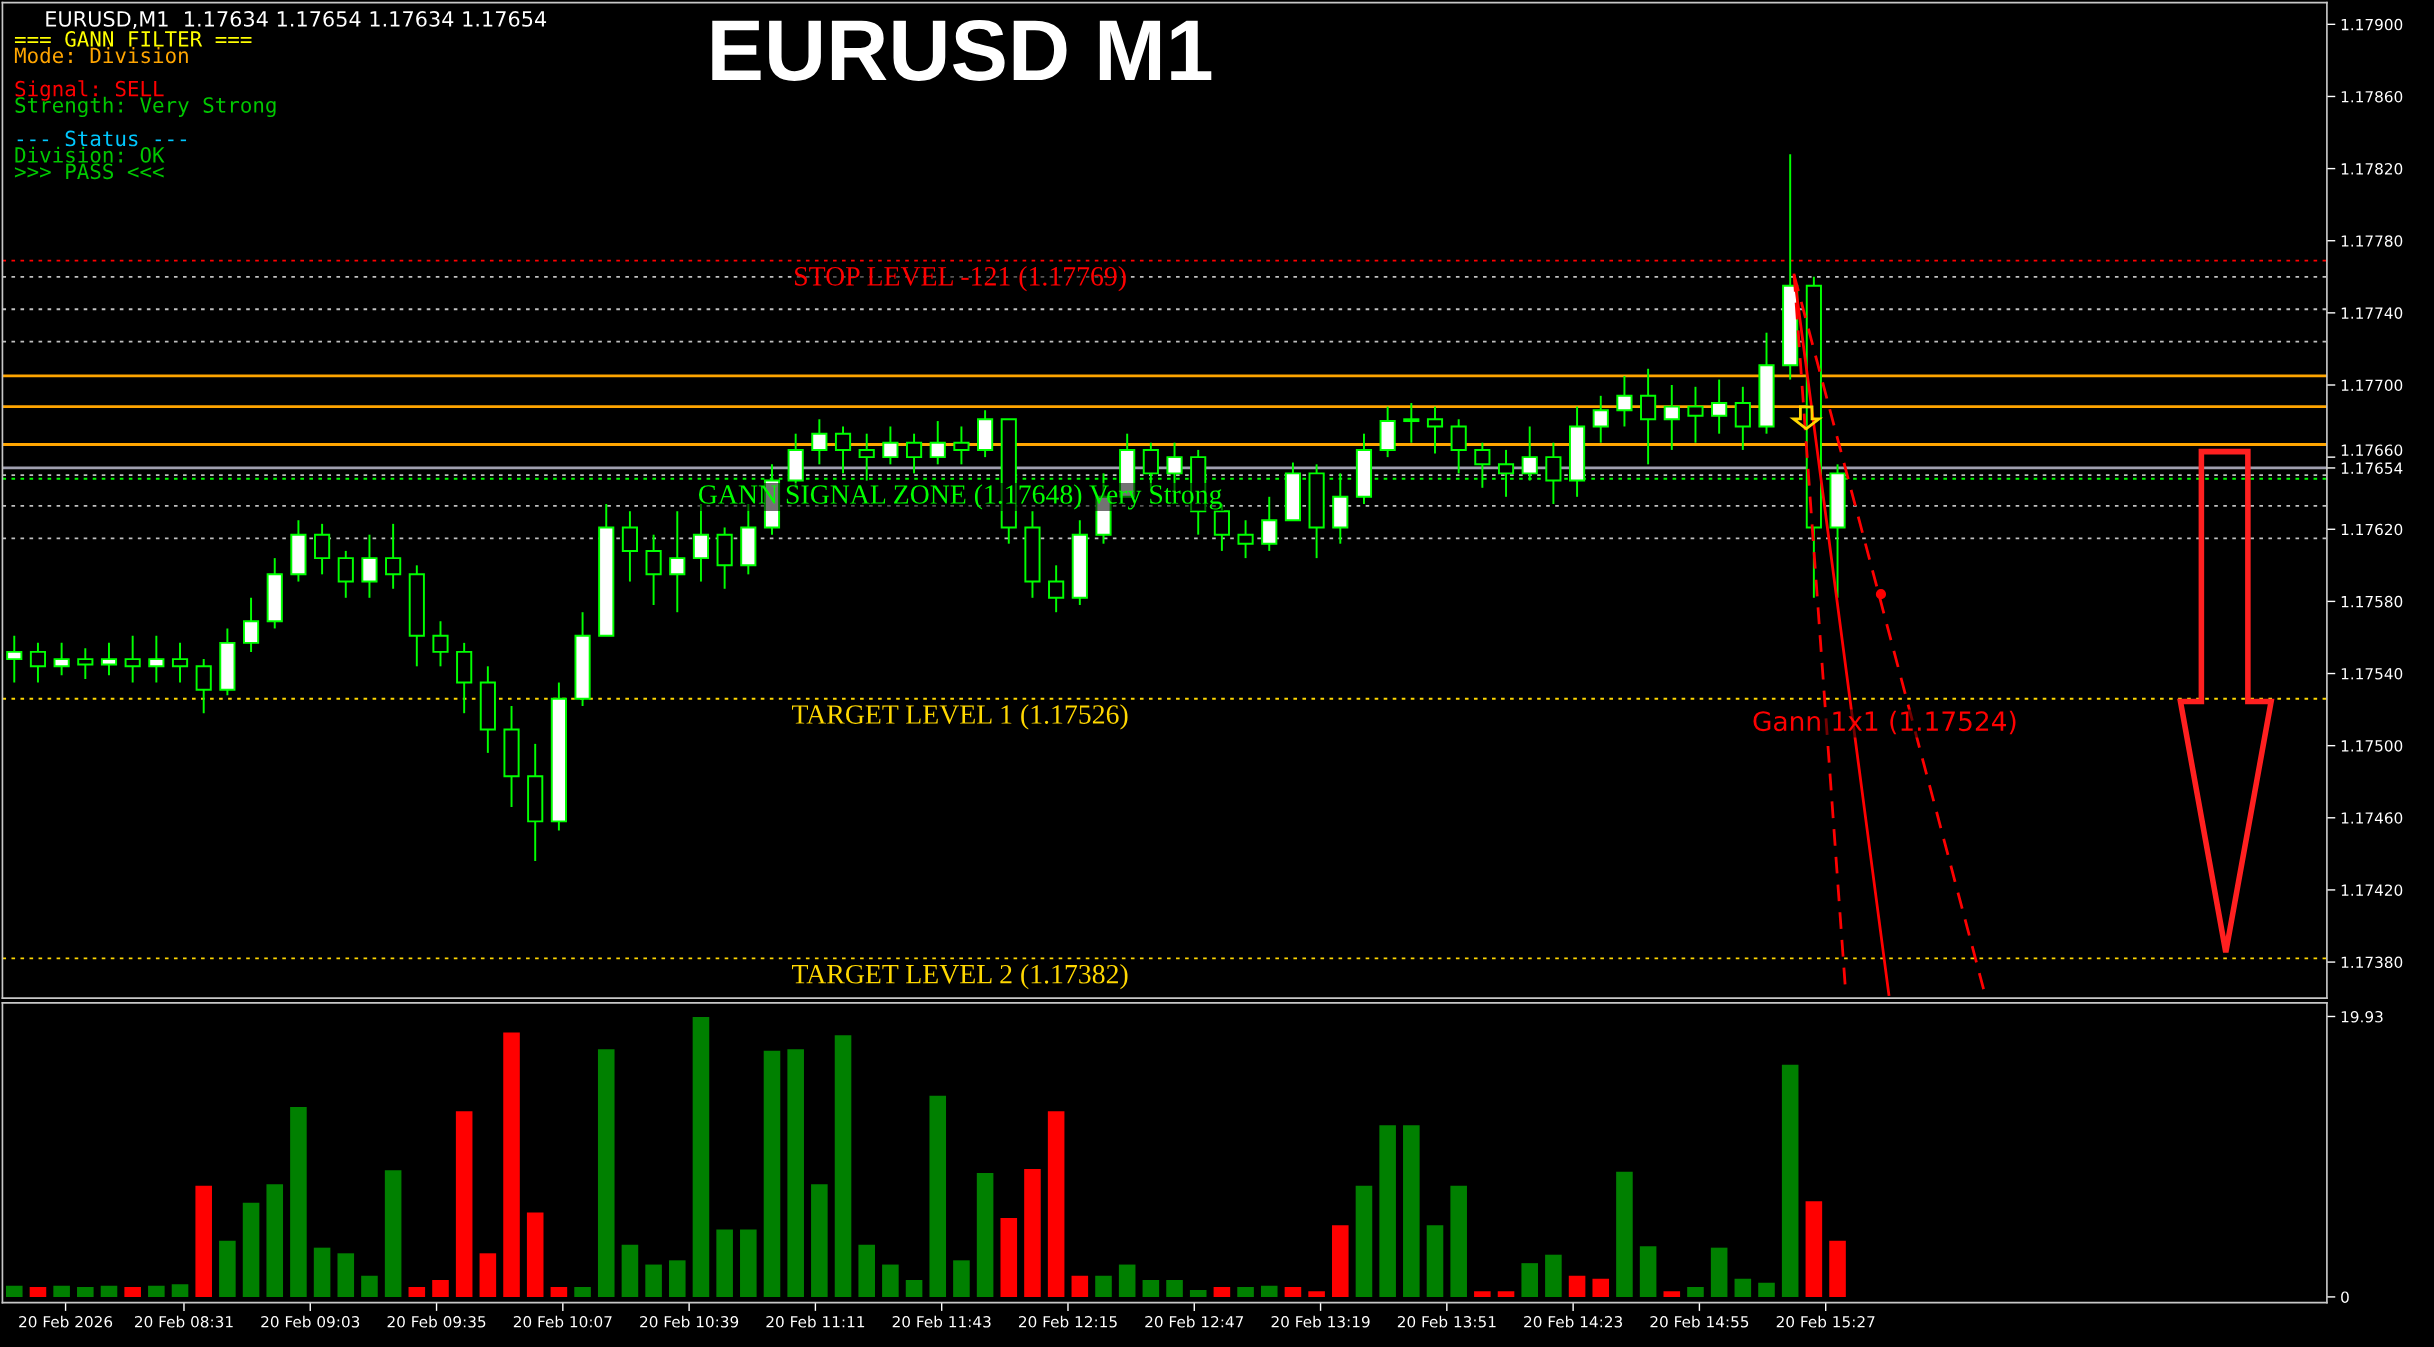 The image size is (2434, 1347). Describe the element at coordinates (2372, 313) in the screenshot. I see `y-tick-label: 1.17740` at that location.